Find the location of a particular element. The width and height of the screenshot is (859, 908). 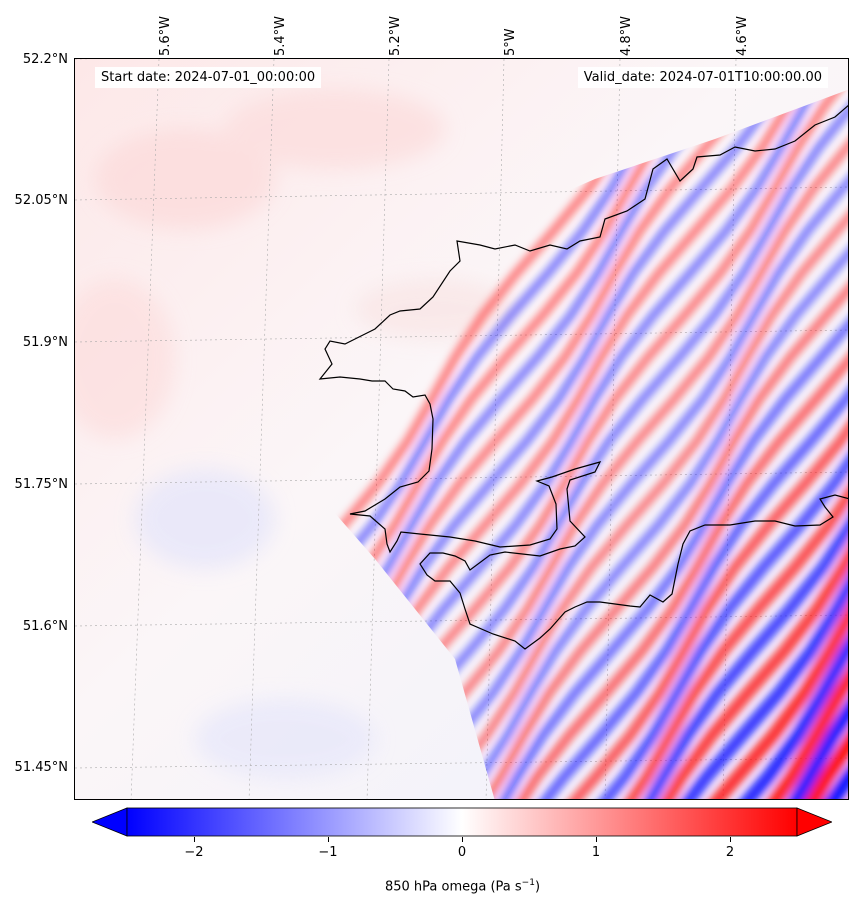

lat-label-51-9n: 51.9°N is located at coordinates (45, 342).